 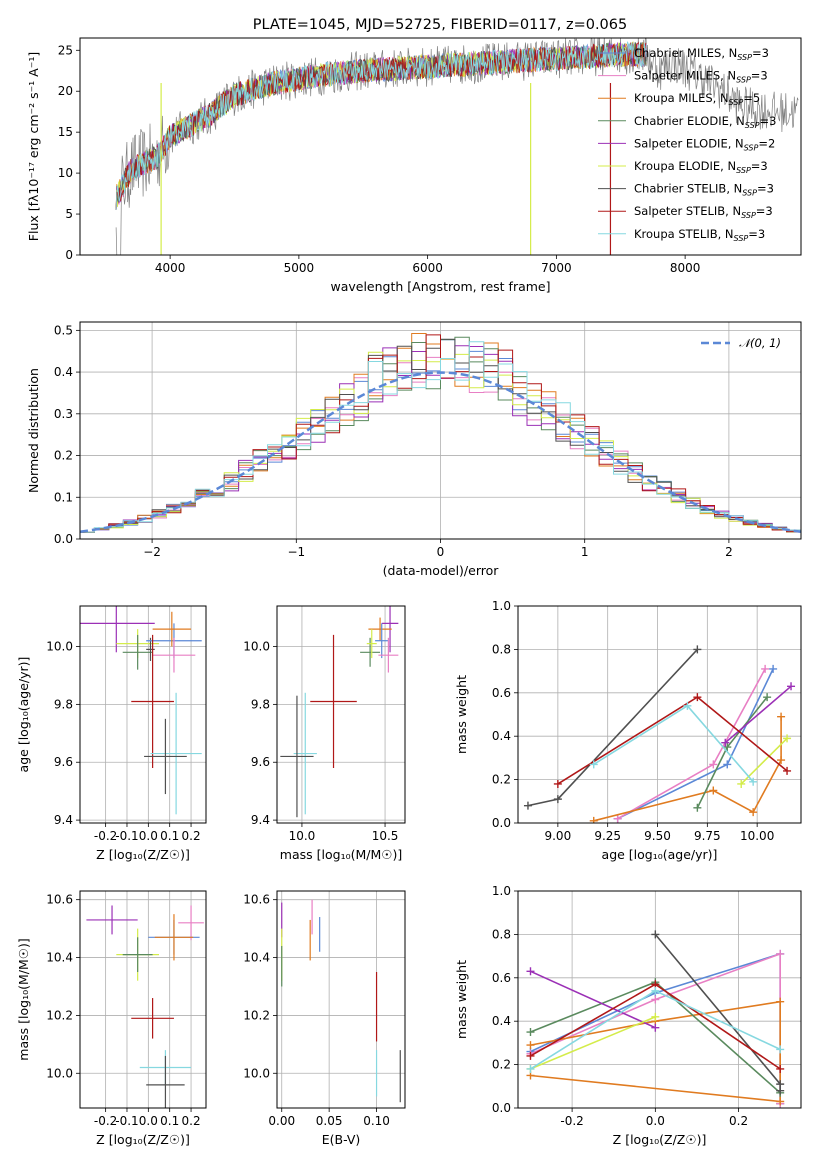 What do you see at coordinates (461, 999) in the screenshot?
I see `y-axis-label: mass weight` at bounding box center [461, 999].